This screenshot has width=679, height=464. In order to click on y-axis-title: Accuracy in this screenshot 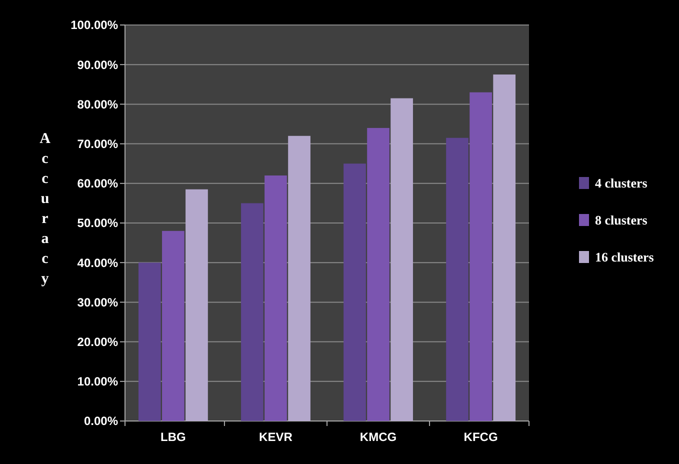, I will do `click(45, 209)`.